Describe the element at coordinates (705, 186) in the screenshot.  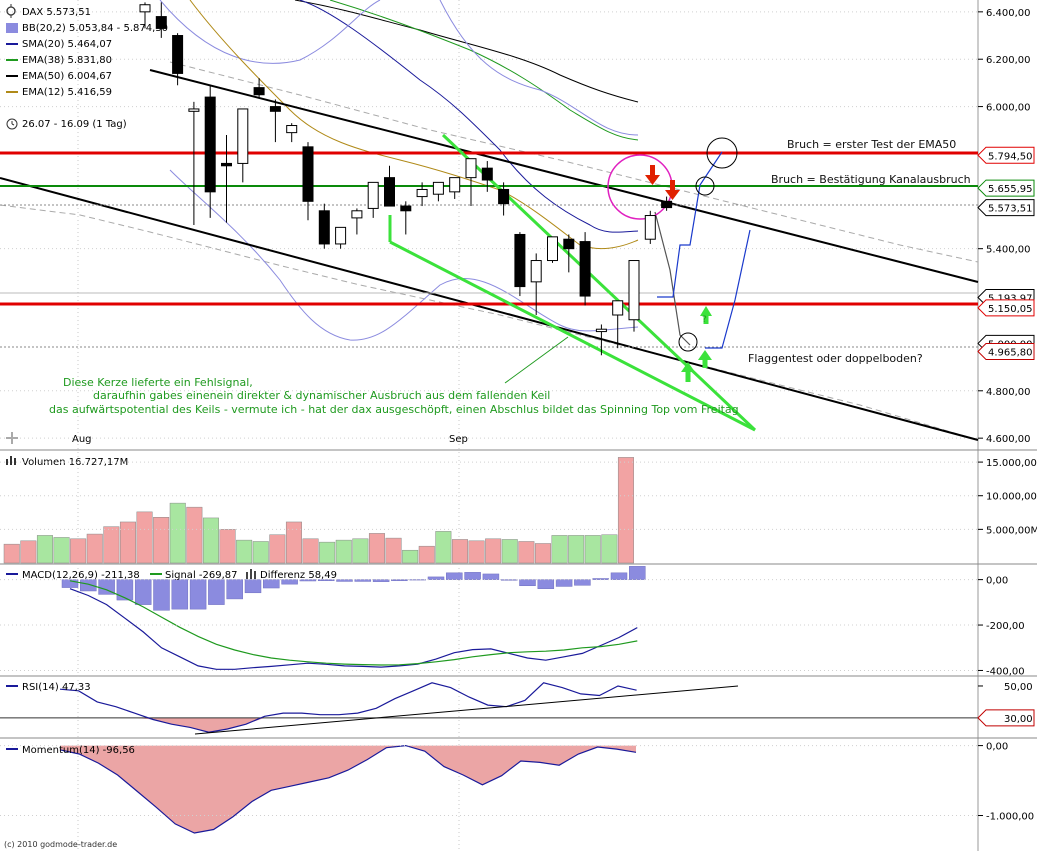
I see `small-circle-green-level` at that location.